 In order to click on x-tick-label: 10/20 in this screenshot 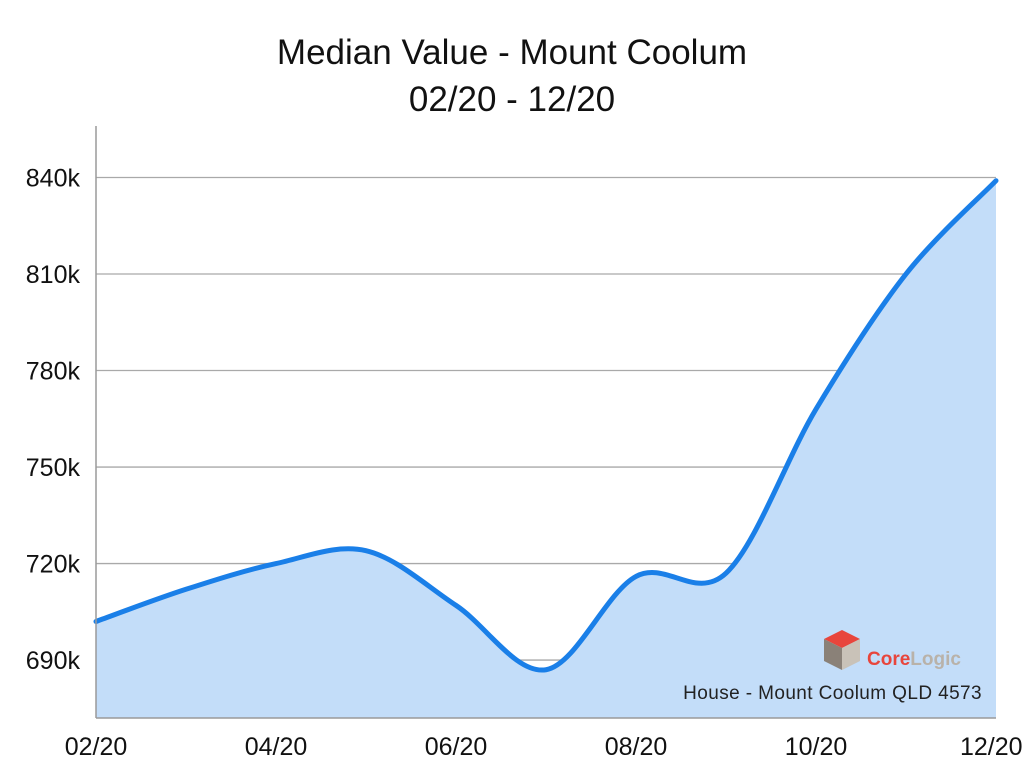, I will do `click(816, 747)`.